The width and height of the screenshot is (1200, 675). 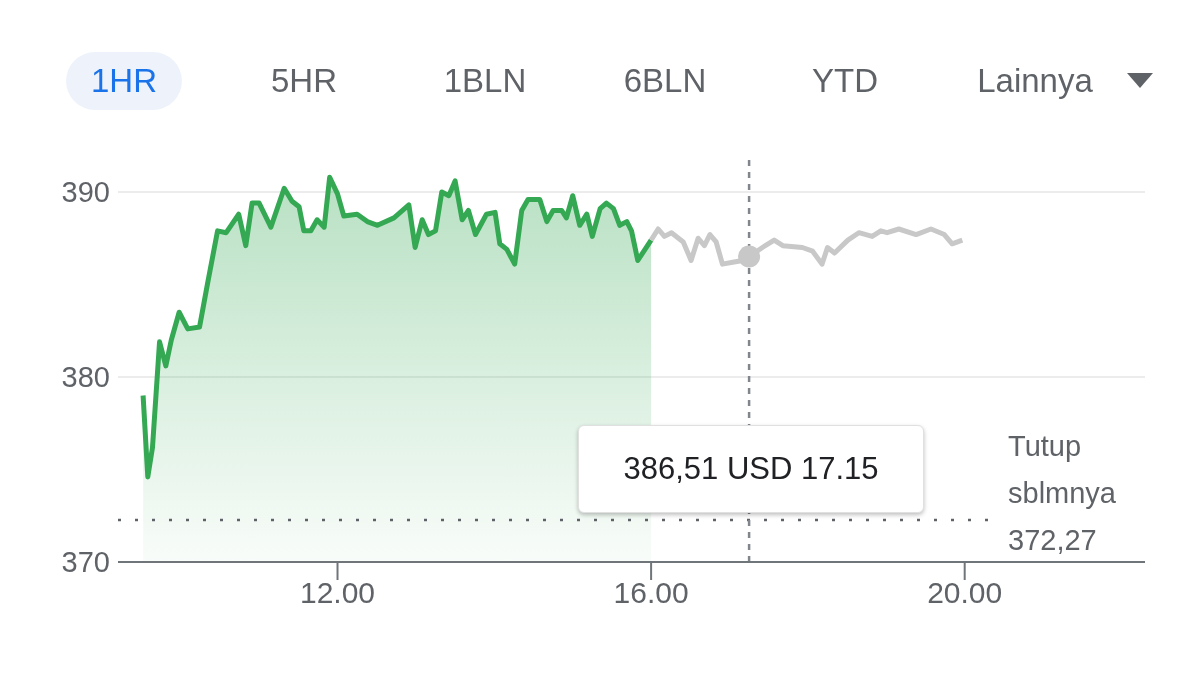 I want to click on text: 6BLN, so click(x=665, y=81).